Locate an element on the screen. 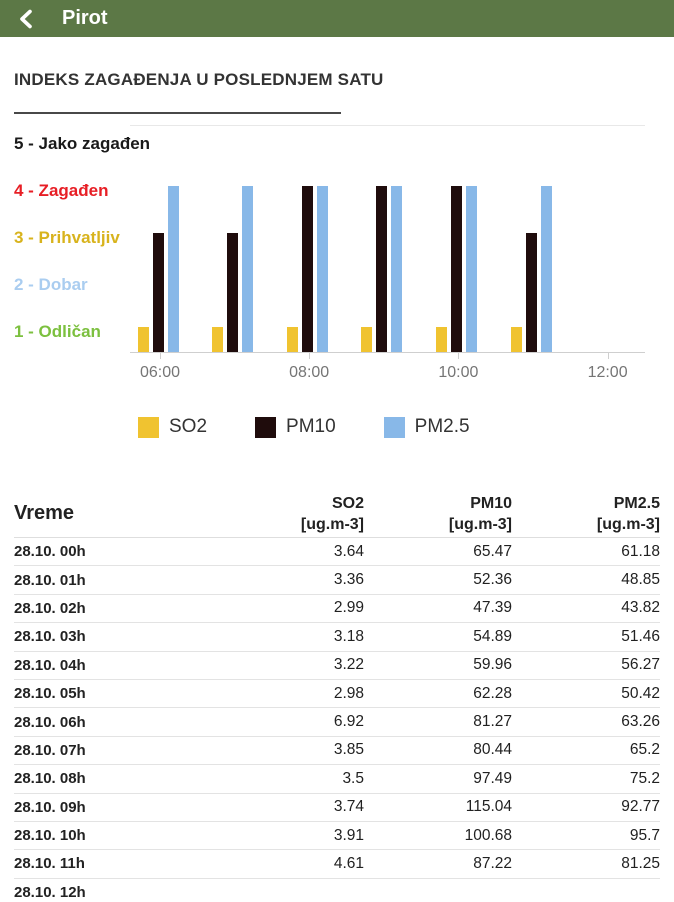  bar-so2-09:00 is located at coordinates (367, 339).